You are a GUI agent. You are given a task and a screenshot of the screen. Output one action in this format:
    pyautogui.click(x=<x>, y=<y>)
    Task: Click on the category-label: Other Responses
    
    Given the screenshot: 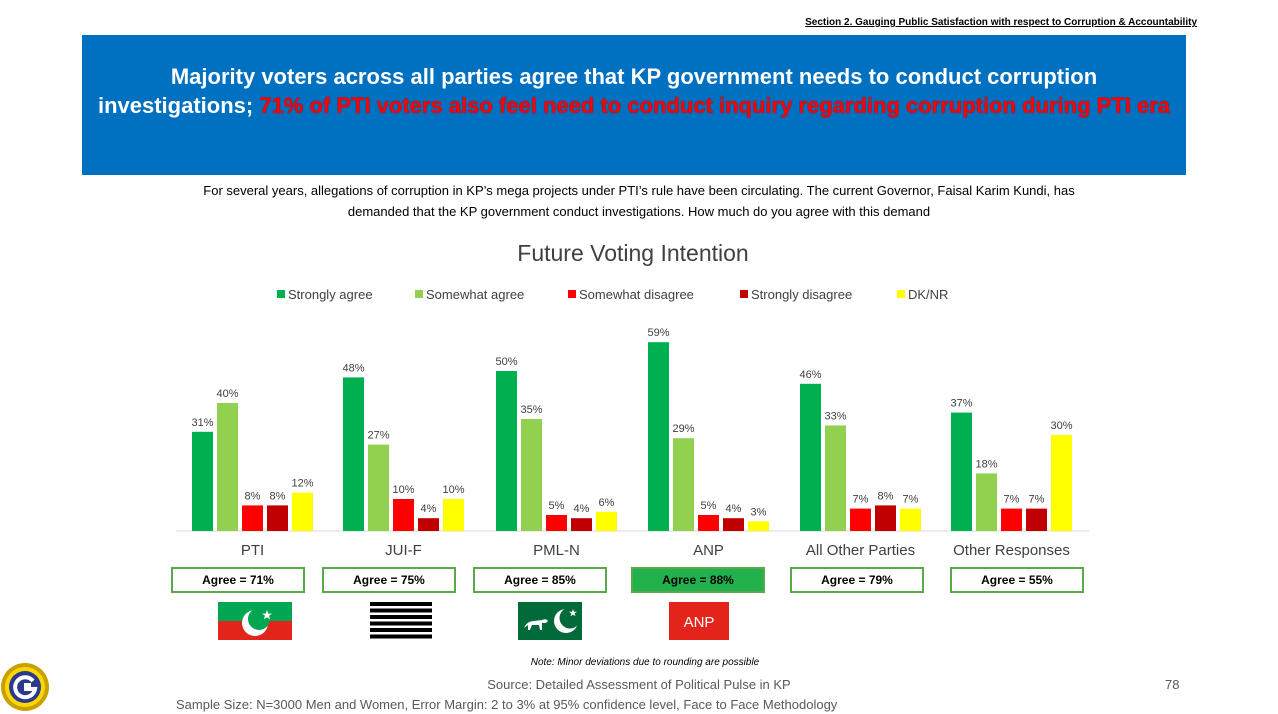 What is the action you would take?
    pyautogui.click(x=1011, y=550)
    